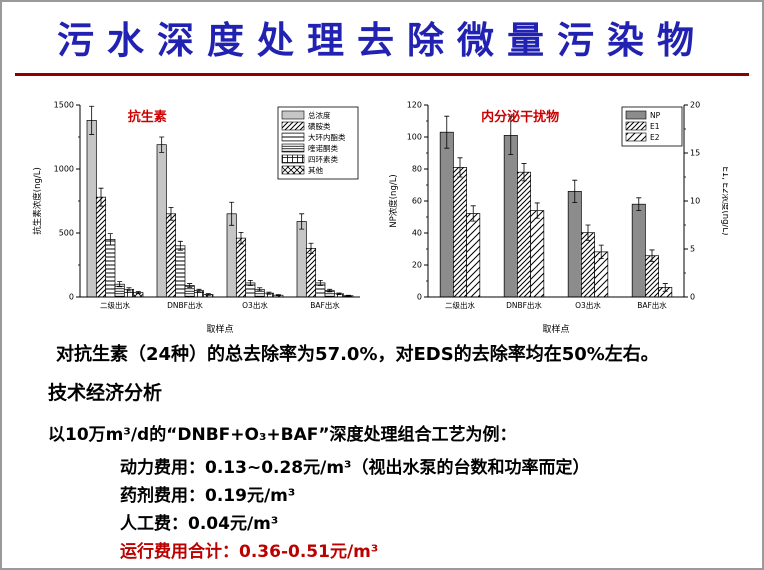  Describe the element at coordinates (323, 159) in the screenshot. I see `svg-text: 四环素类` at that location.